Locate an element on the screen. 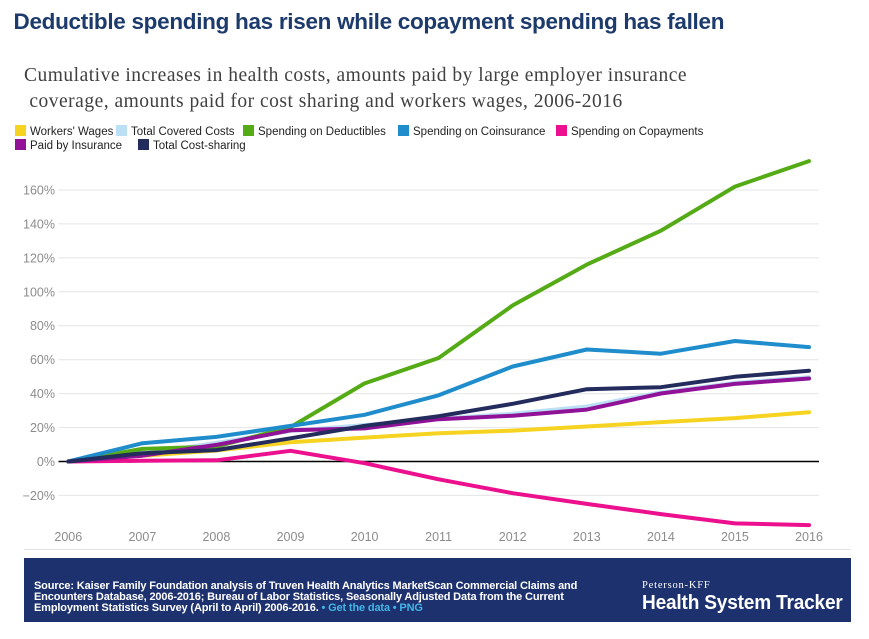 The width and height of the screenshot is (869, 639). svg-text: 2007 is located at coordinates (142, 537).